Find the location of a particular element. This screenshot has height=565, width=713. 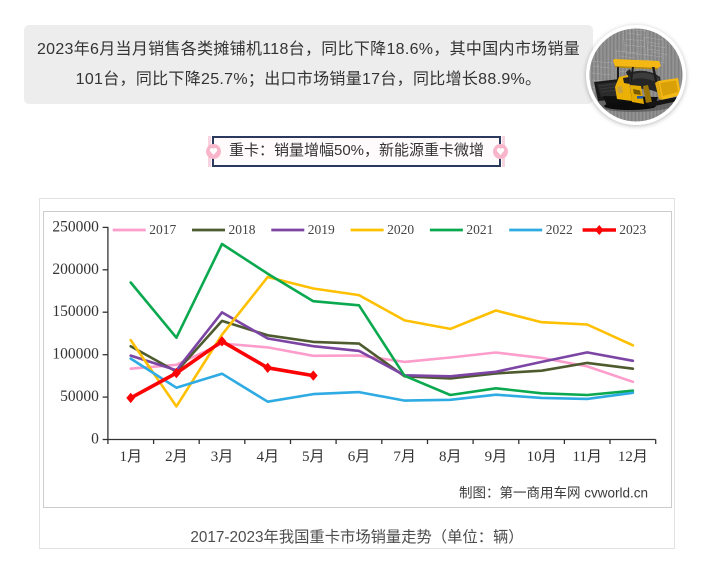

svg-text: 2月 is located at coordinates (176, 457).